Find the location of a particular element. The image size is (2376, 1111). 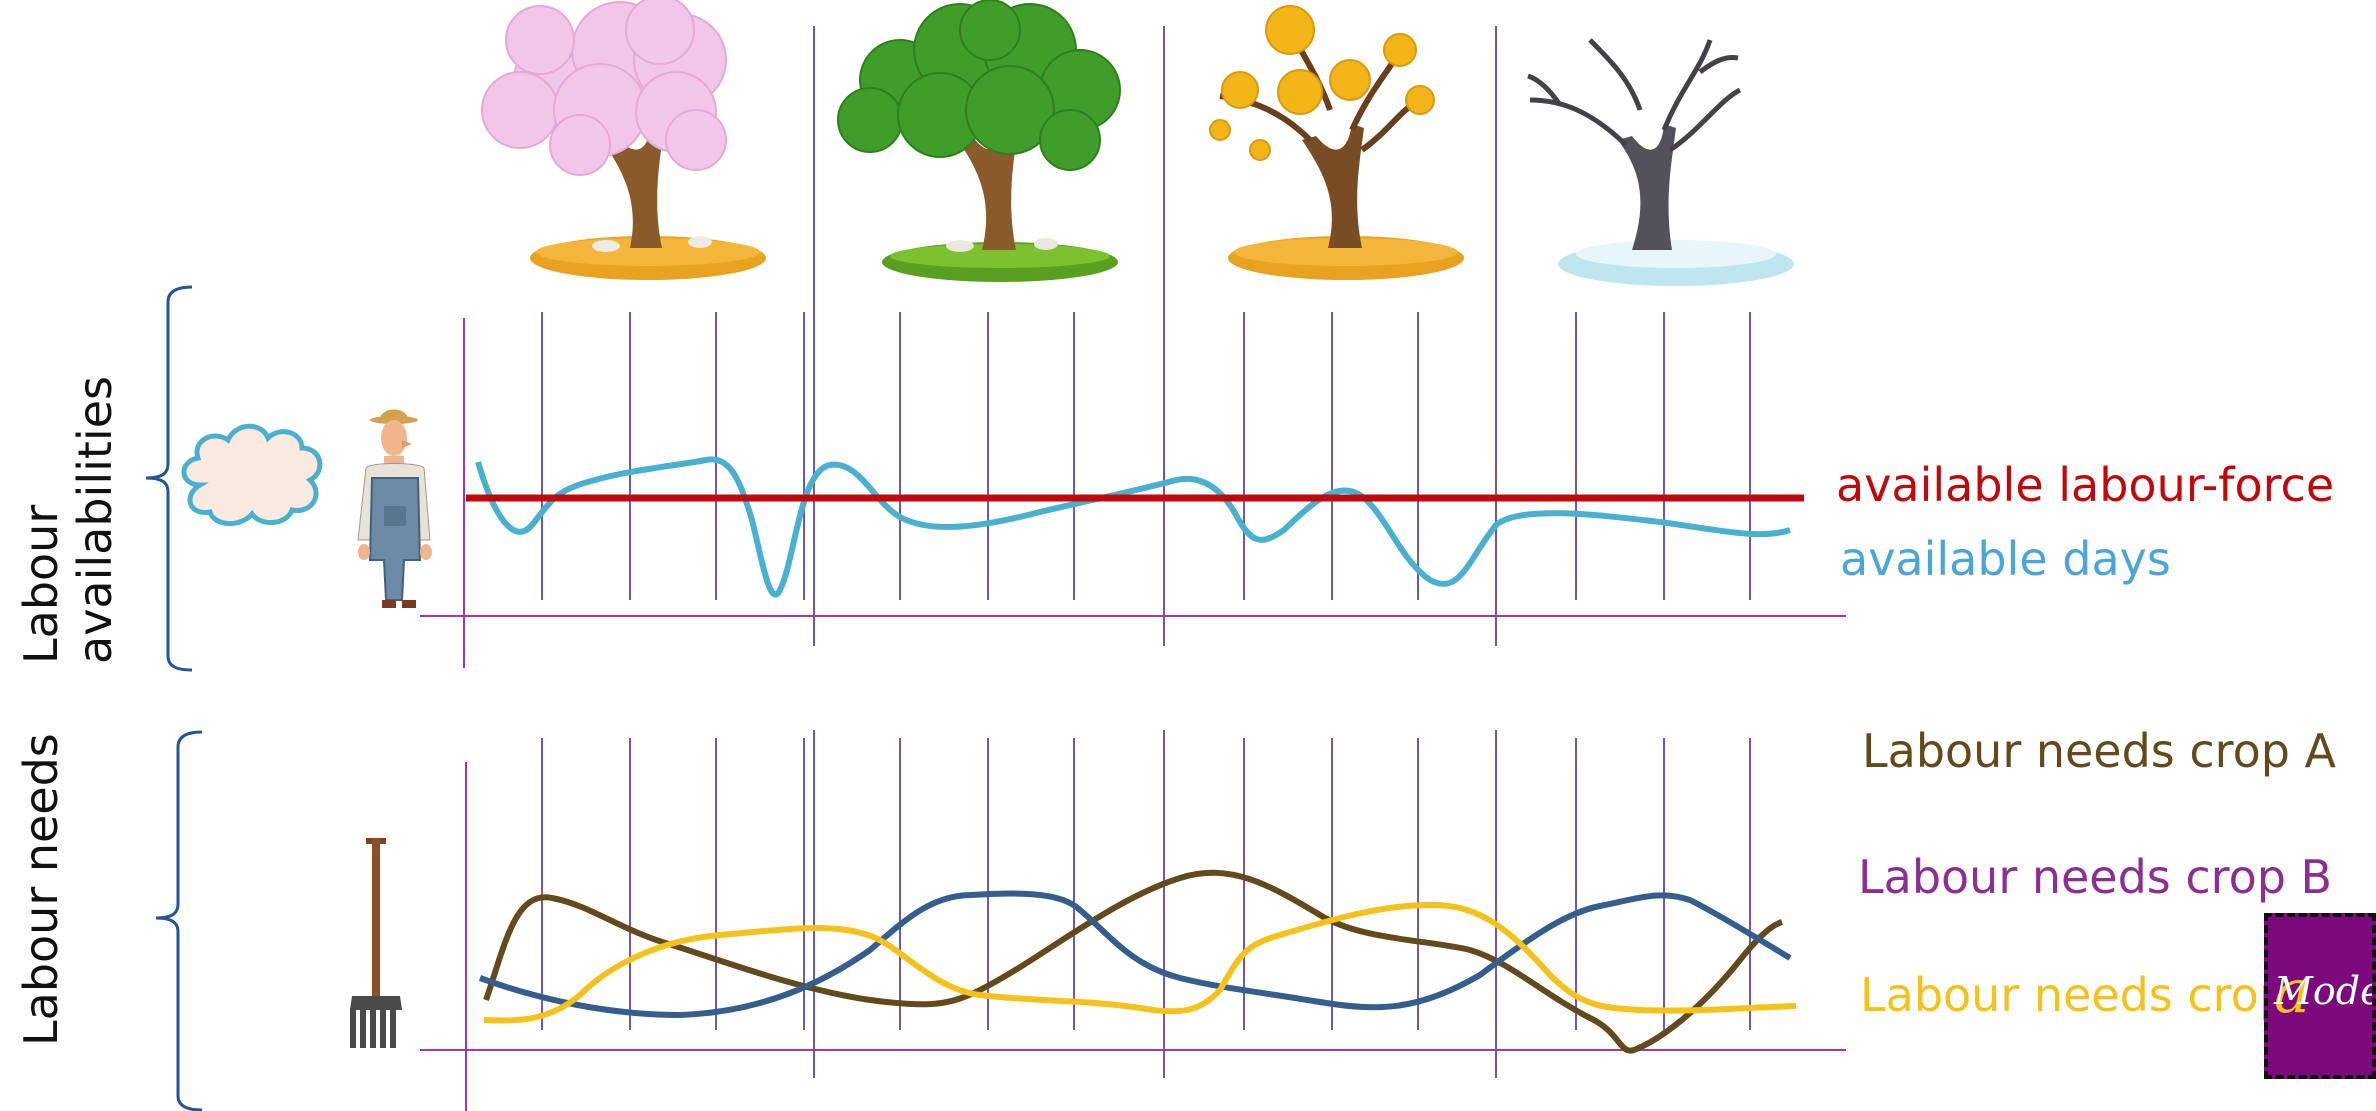

legend-crop-c: Labour needs crop C is located at coordinates (2097, 995).